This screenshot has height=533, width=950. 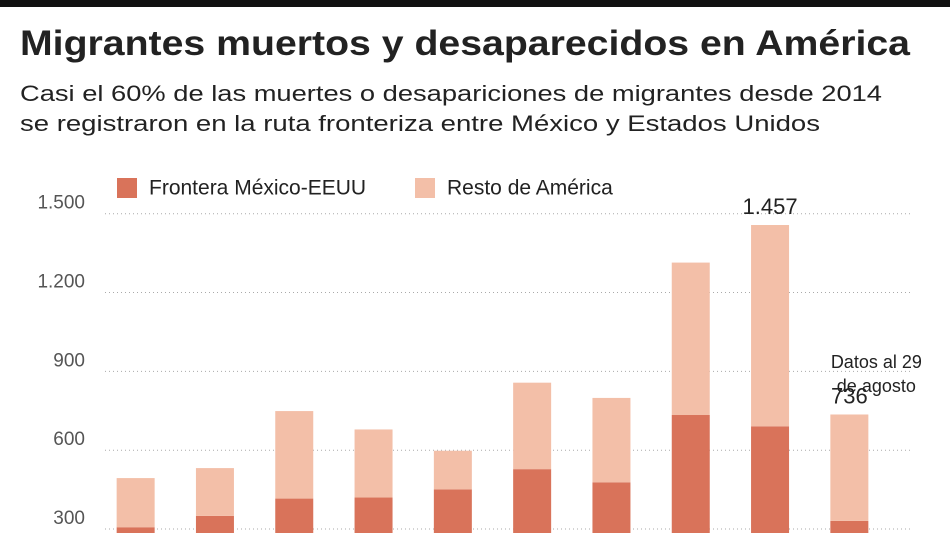 I want to click on note: de agosto, so click(x=876, y=386).